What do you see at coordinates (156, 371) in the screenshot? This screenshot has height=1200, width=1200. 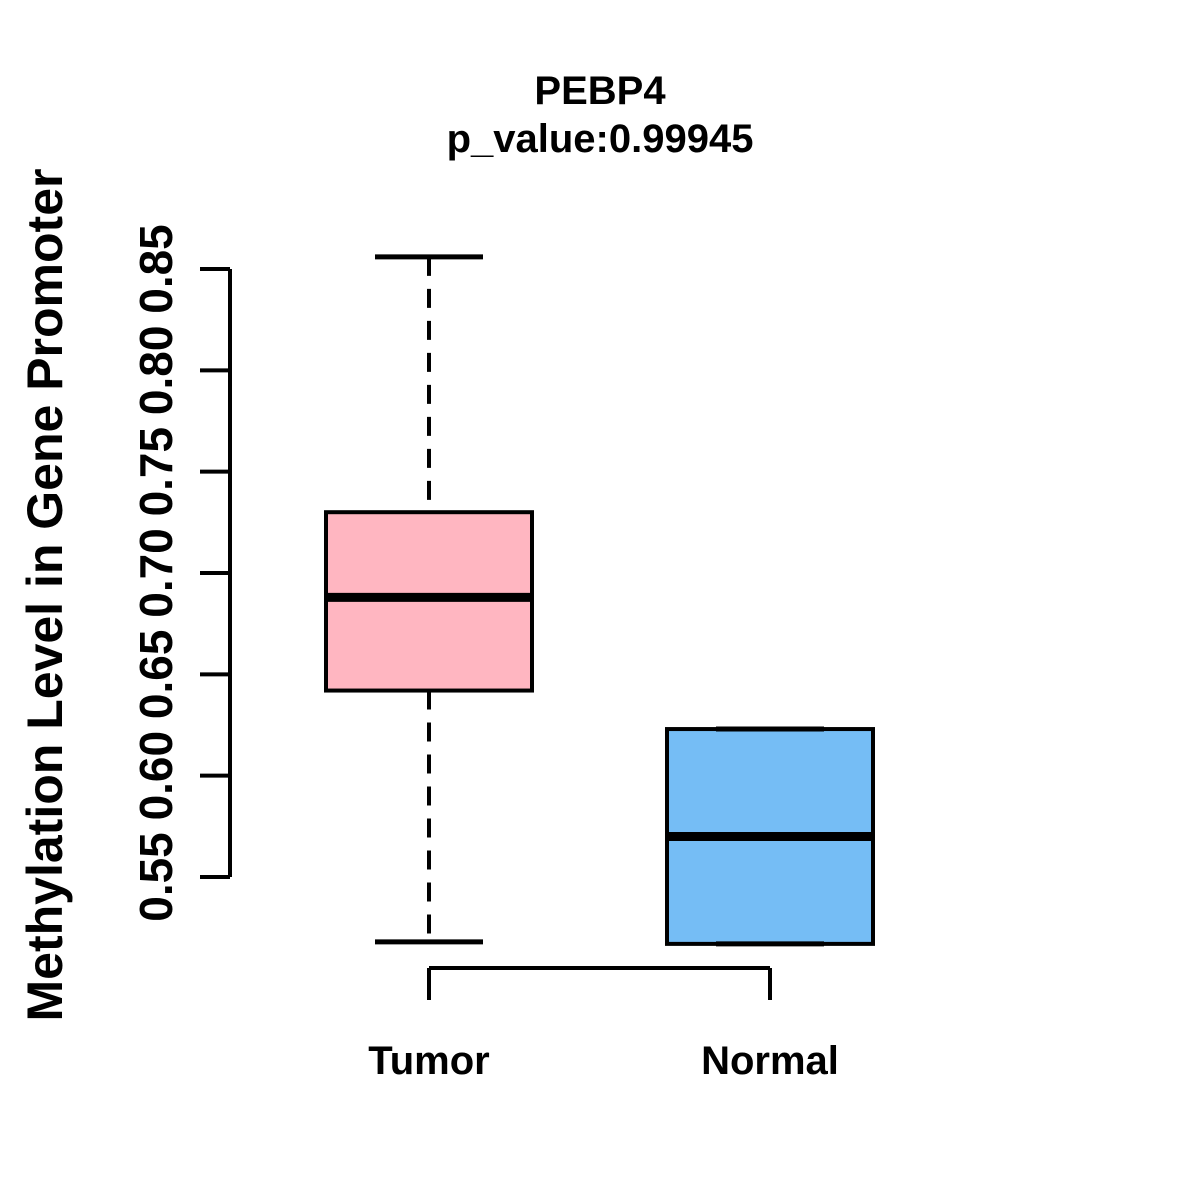 I see `y-tick-label: 0.80` at bounding box center [156, 371].